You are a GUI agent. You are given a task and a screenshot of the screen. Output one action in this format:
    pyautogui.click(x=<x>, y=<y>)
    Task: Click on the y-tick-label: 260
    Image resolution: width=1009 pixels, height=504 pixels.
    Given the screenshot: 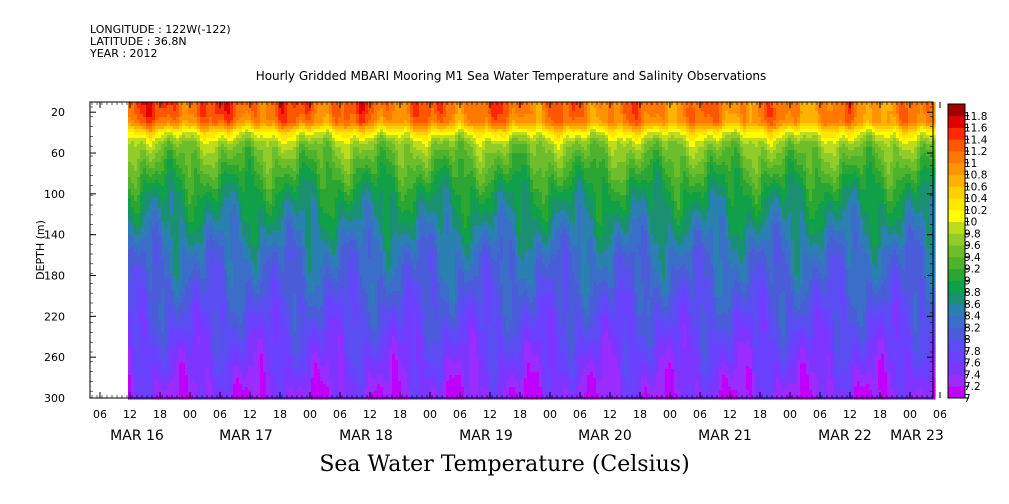 What is the action you would take?
    pyautogui.click(x=54, y=357)
    